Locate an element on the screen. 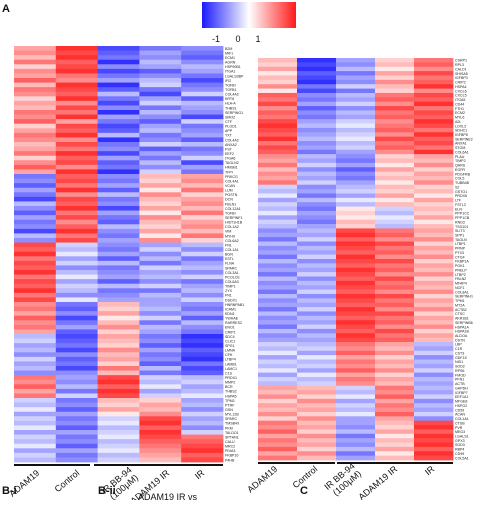 Image resolution: width=500 pixels, height=505 pixels. row-label: TGFB1 is located at coordinates (231, 90).